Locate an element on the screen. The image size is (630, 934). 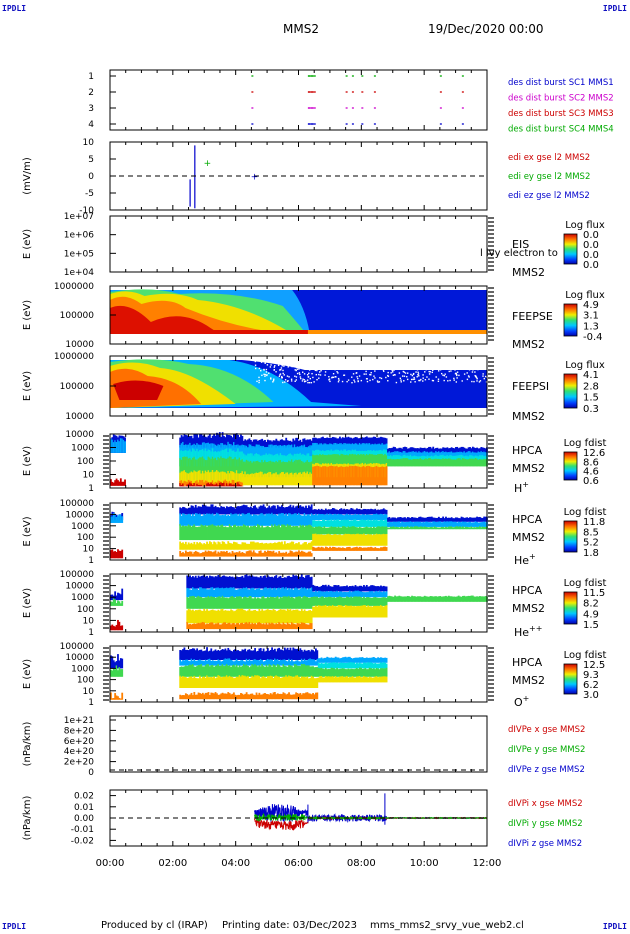
legend-entry-edi_e: edi ey gse l2 MMS2 is located at coordinates (549, 177).